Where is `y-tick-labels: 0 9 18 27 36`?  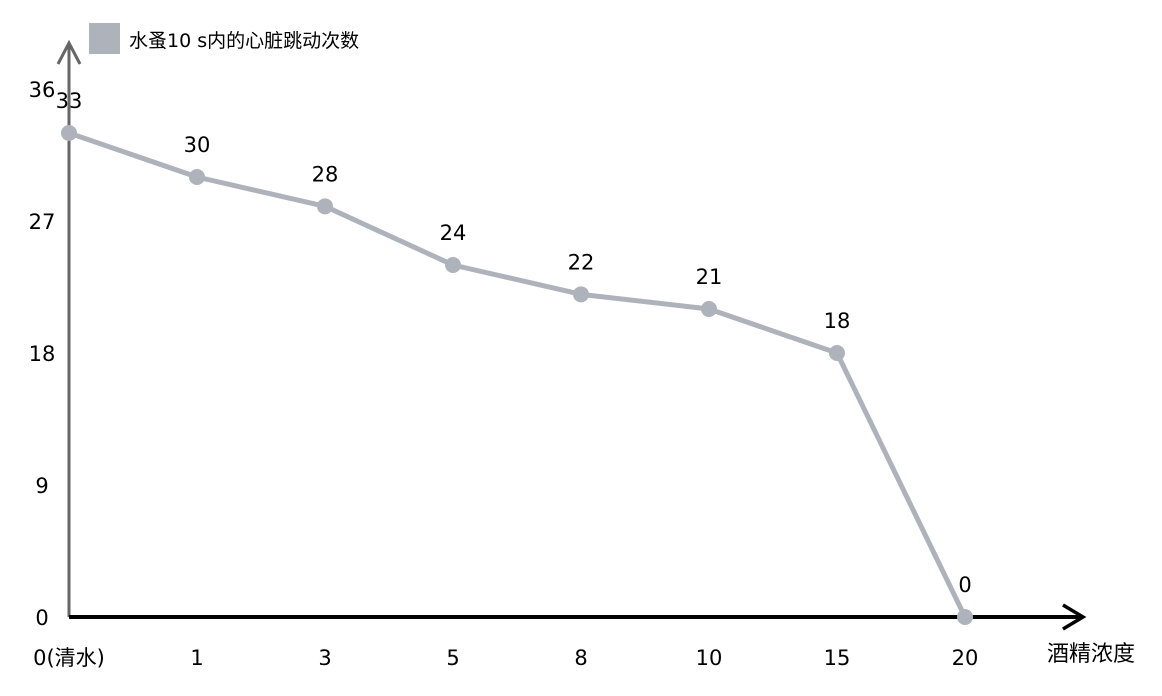
y-tick-labels: 0 9 18 27 36 is located at coordinates (42, 354).